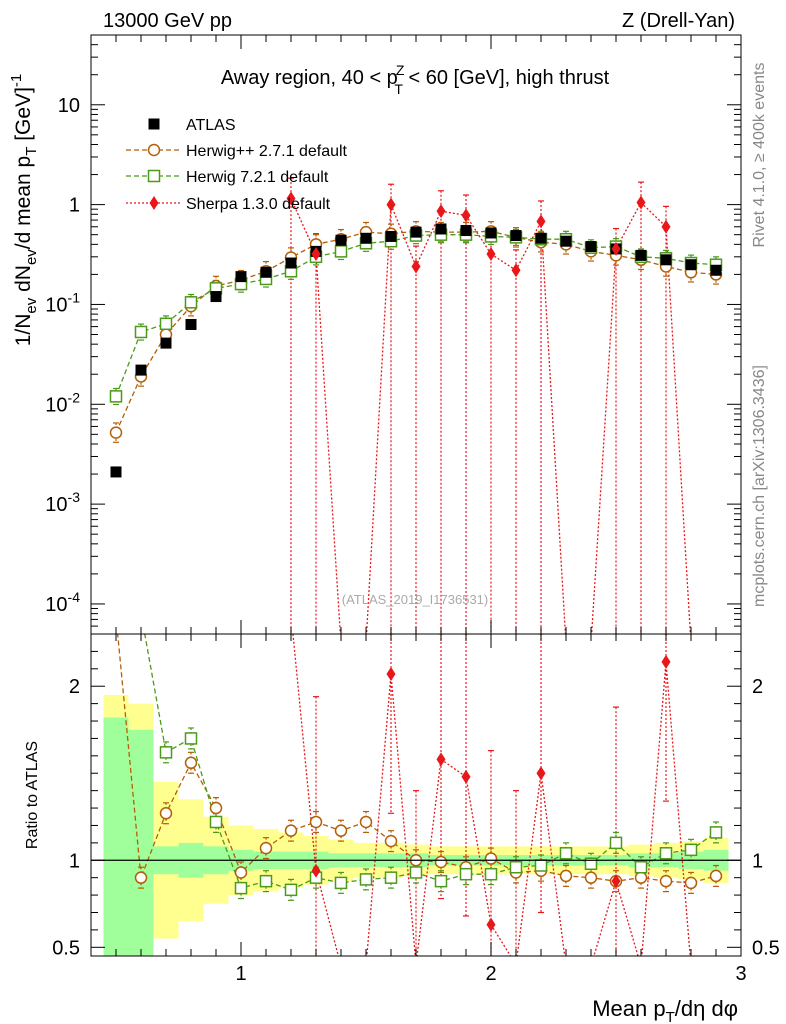 Image resolution: width=786 pixels, height=1024 pixels. Describe the element at coordinates (665, 1010) in the screenshot. I see `x-axis-label: Mean pT/dη dφ` at that location.